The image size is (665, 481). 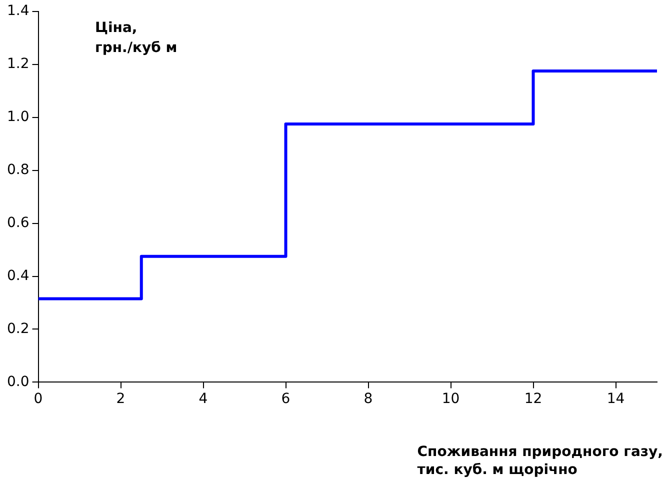 I want to click on x-tick-label: 10, so click(x=451, y=399).